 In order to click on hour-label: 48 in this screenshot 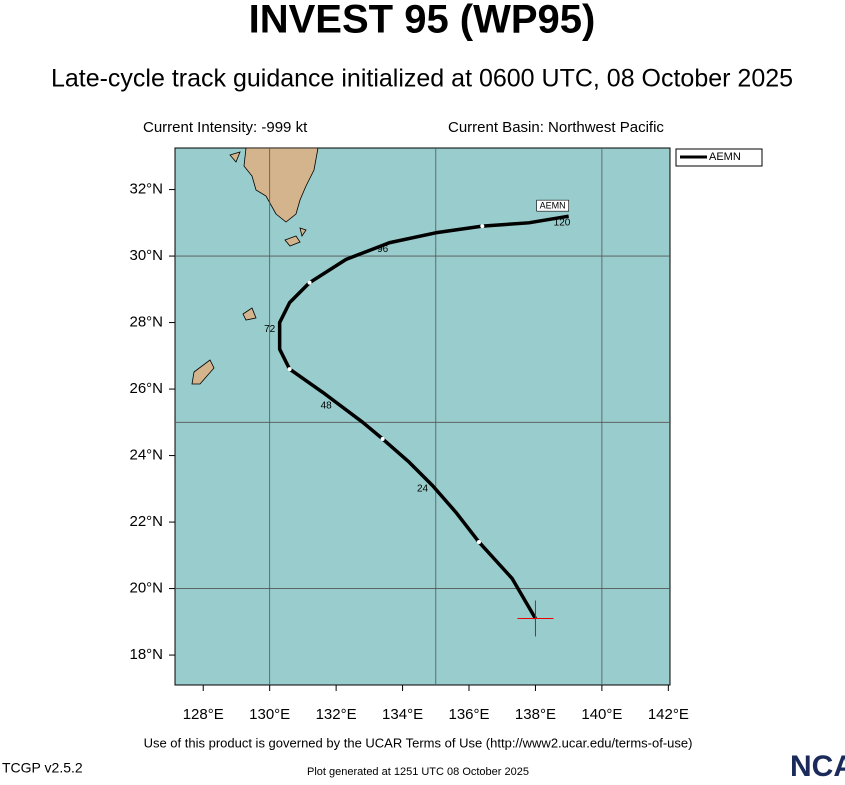, I will do `click(327, 405)`.